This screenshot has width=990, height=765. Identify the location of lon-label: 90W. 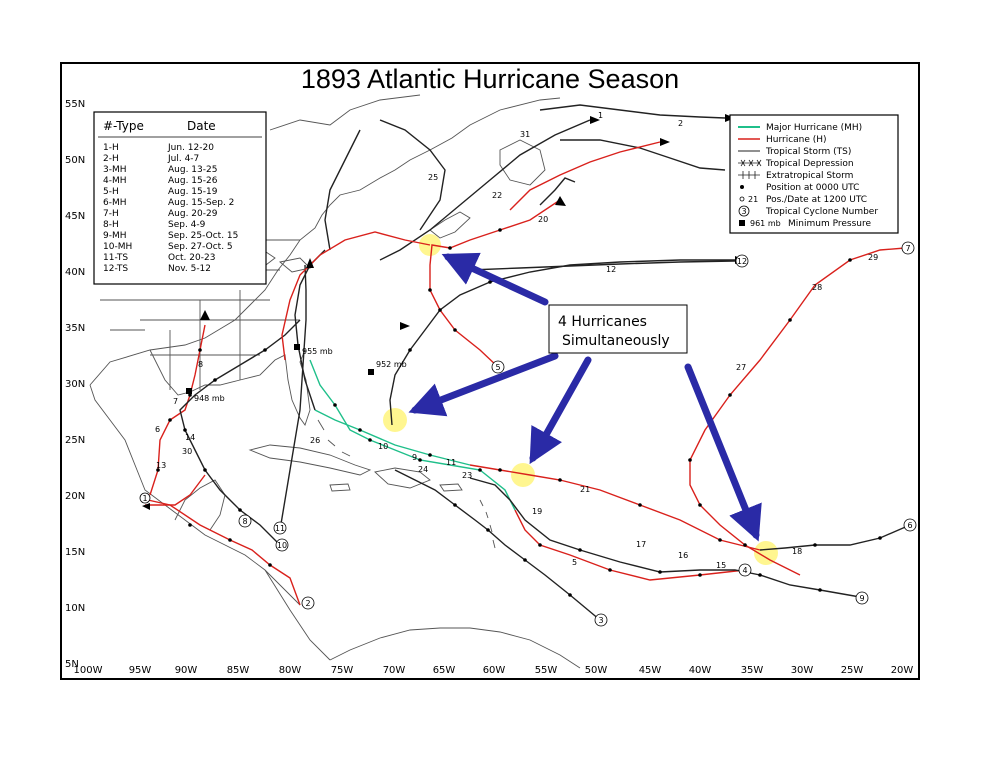
(186, 670).